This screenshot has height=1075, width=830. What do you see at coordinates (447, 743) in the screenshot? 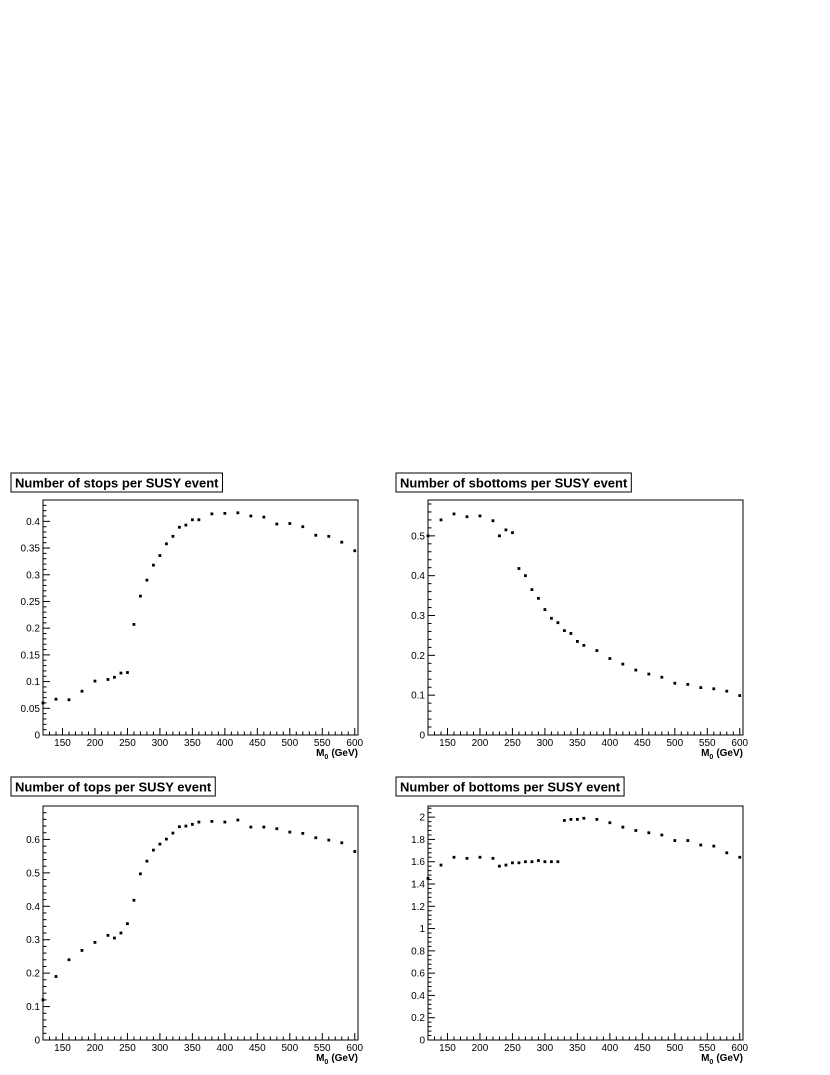
I see `x-tick-label: 150` at bounding box center [447, 743].